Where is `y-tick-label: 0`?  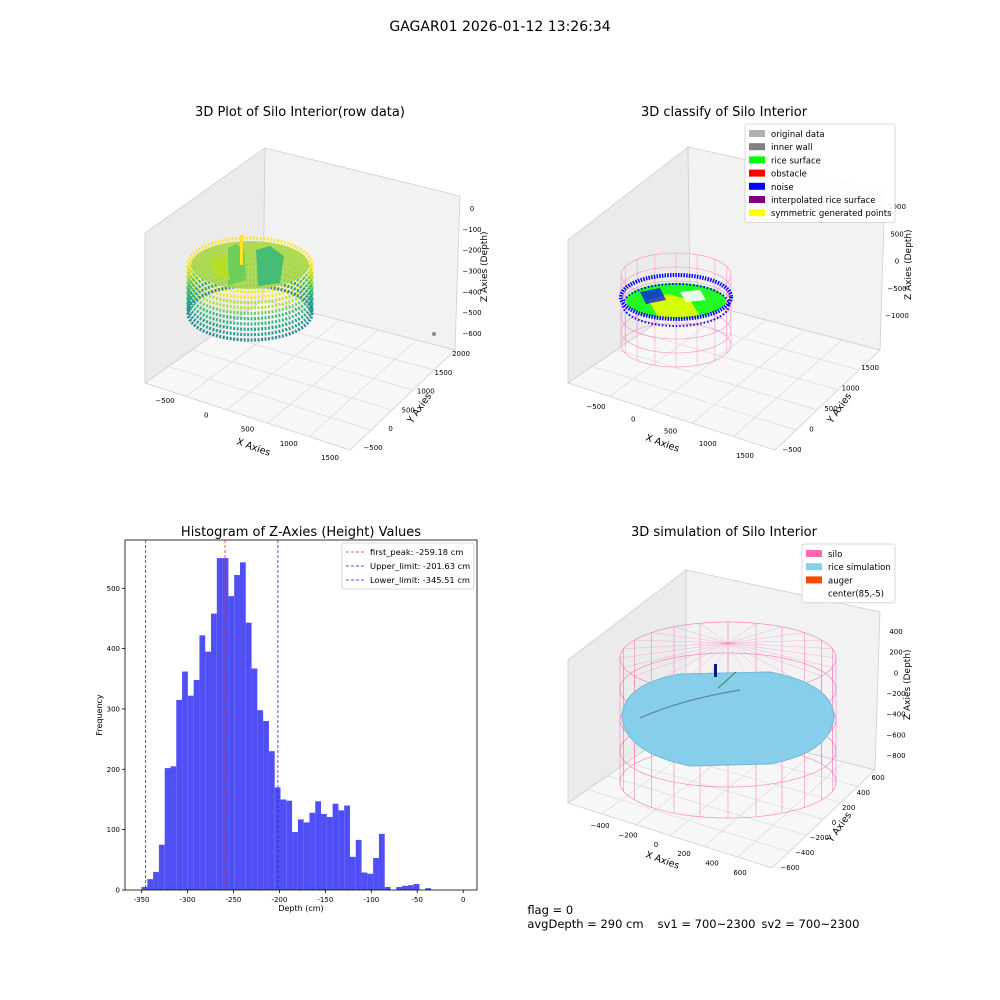 y-tick-label: 0 is located at coordinates (118, 891).